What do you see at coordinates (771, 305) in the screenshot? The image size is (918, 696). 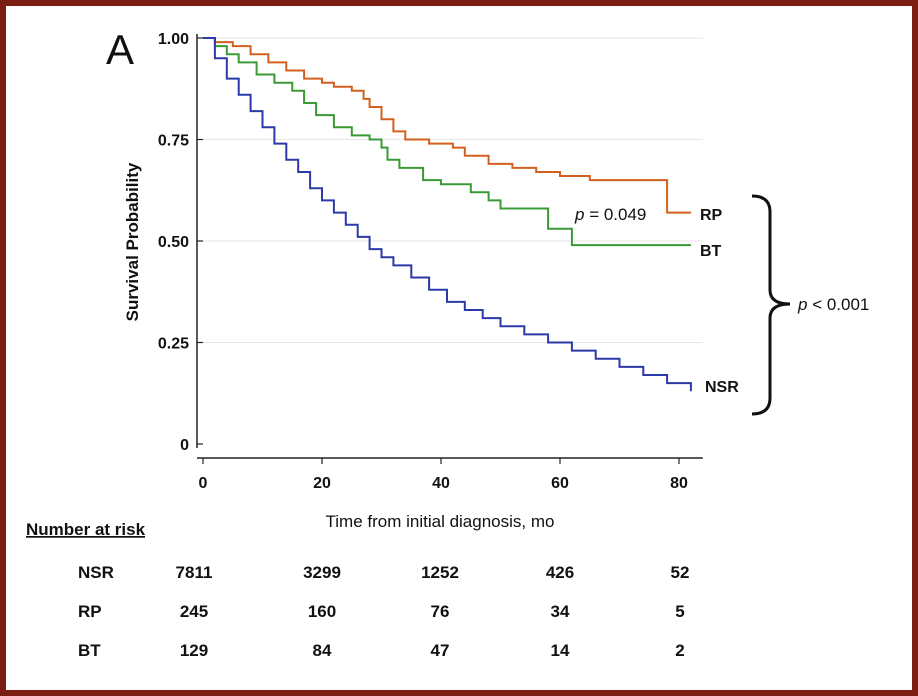 I see `brace` at bounding box center [771, 305].